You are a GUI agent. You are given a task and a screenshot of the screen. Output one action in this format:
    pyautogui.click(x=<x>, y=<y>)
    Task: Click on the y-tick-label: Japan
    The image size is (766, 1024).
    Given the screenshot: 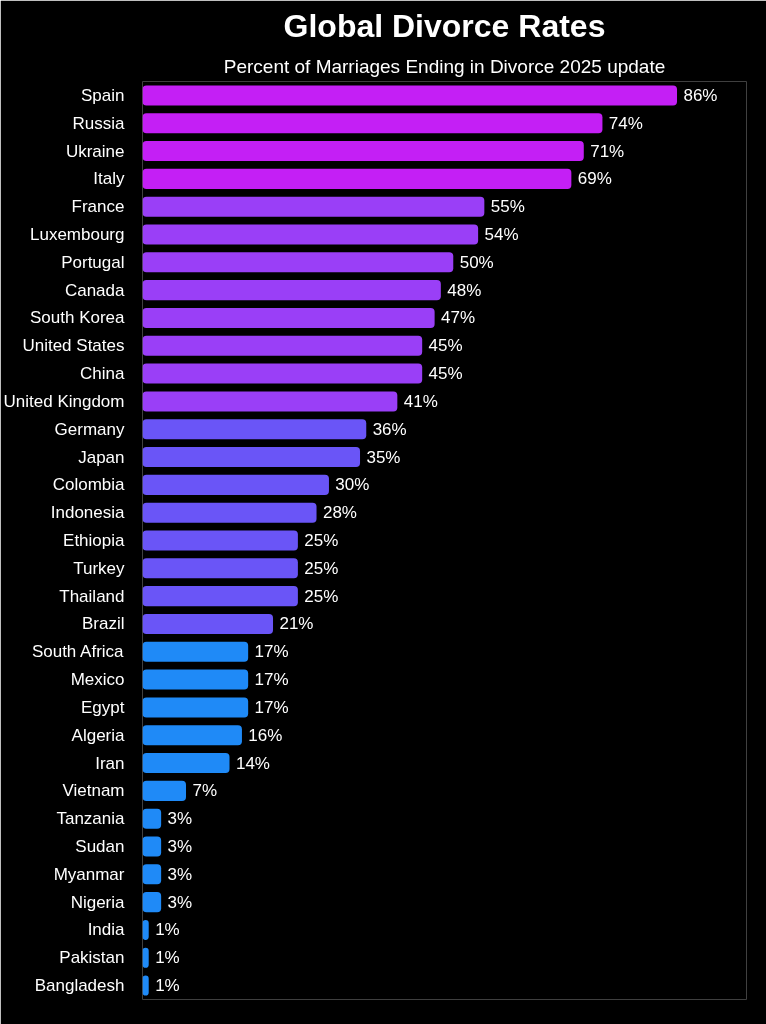 What is the action you would take?
    pyautogui.click(x=101, y=457)
    